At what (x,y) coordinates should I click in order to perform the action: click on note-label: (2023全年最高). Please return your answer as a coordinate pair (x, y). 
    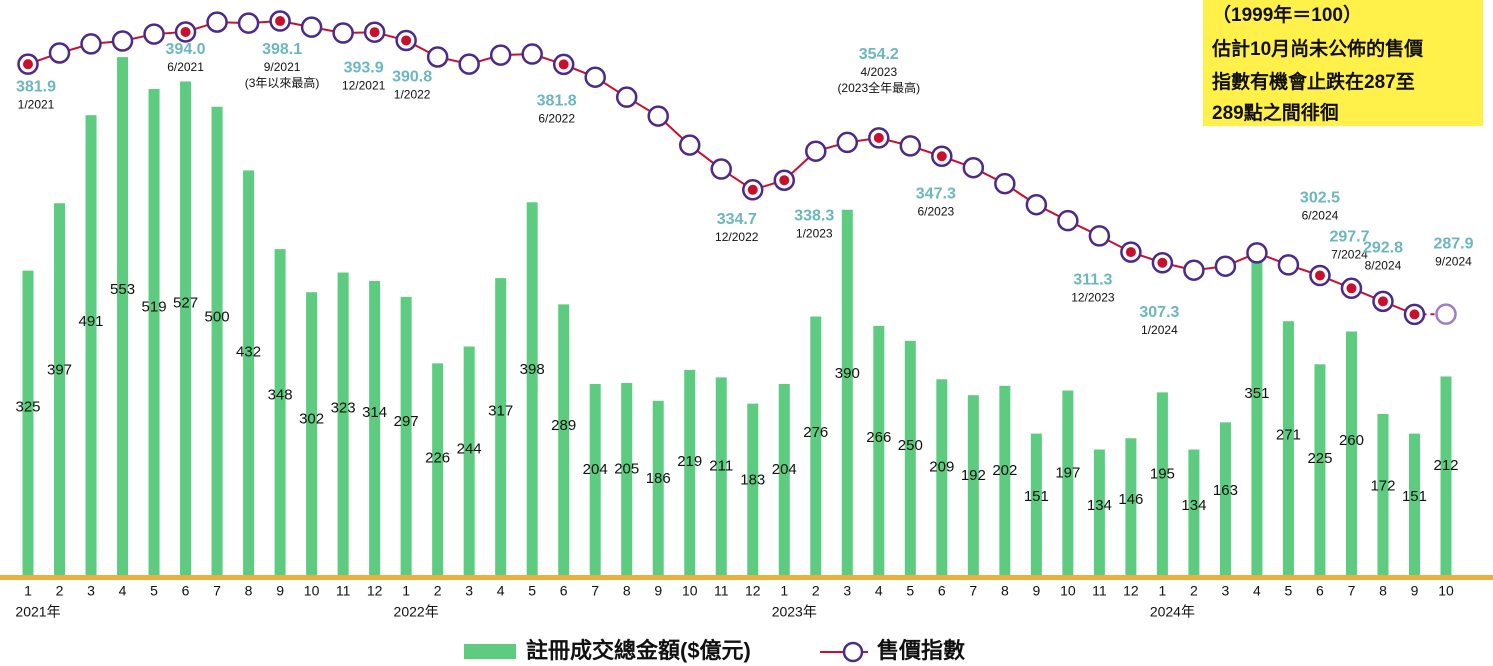
    Looking at the image, I should click on (878, 87).